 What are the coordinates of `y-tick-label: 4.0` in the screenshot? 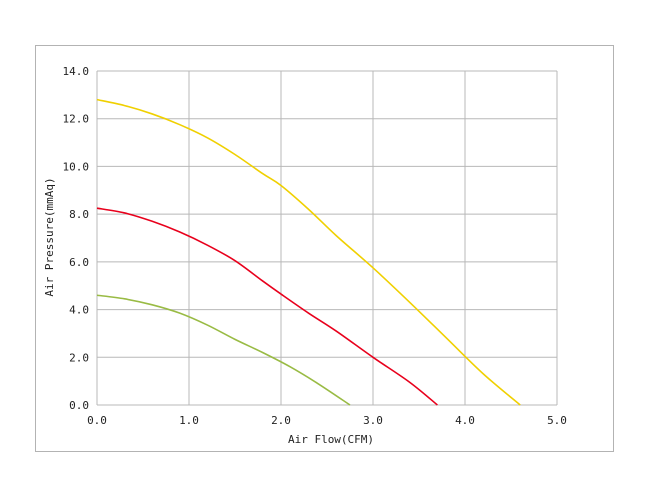 It's located at (79, 310).